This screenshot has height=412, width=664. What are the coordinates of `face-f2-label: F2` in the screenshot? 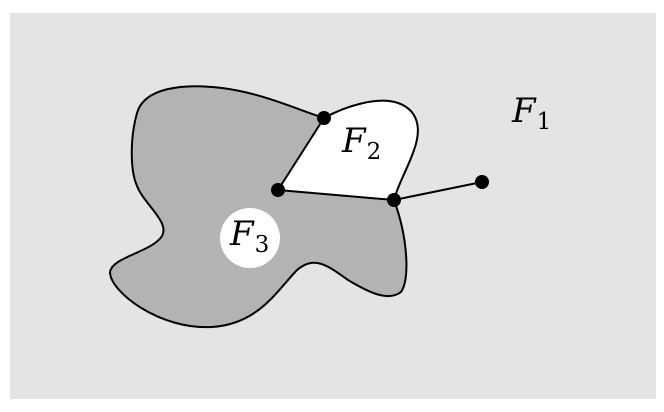 It's located at (361, 143).